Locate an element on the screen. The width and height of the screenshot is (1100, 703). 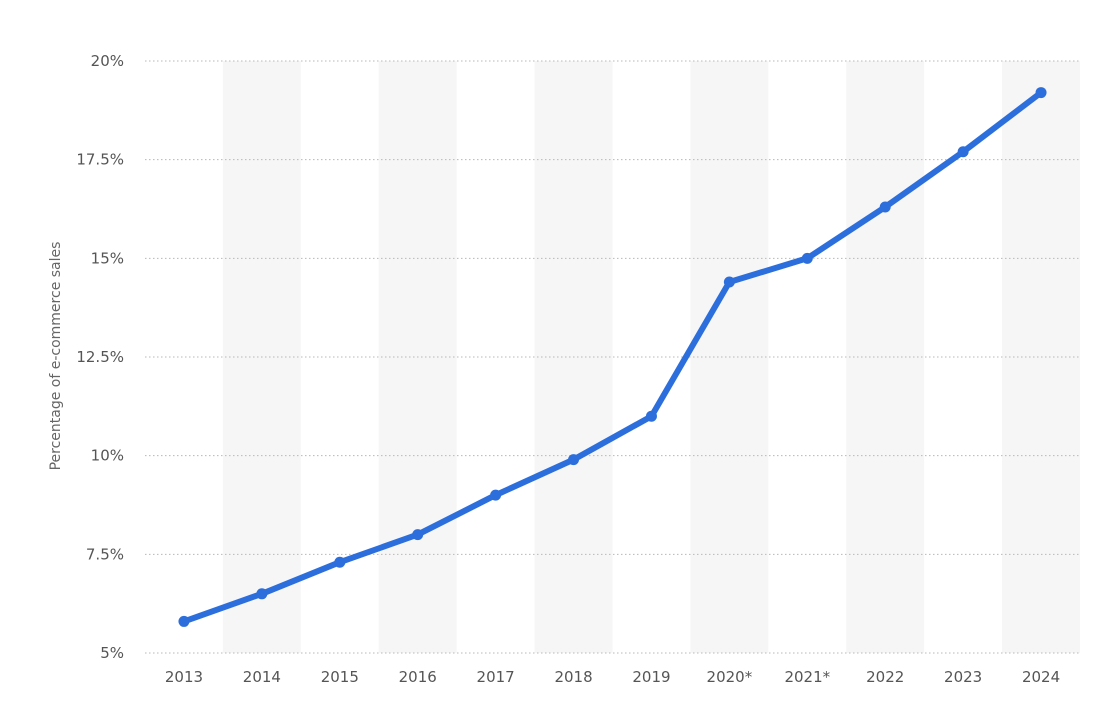
y-tick-labels: 20% 17.5% 15% 12.5% 10% 7.5% 5% is located at coordinates (100, 357).